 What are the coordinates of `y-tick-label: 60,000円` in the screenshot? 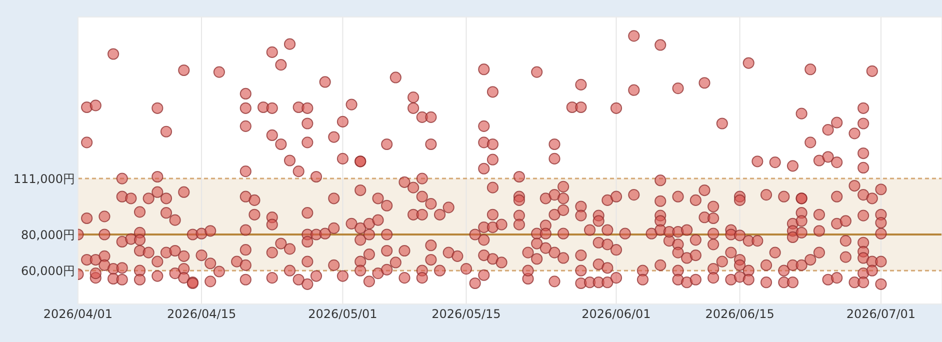 It's located at (48, 271).